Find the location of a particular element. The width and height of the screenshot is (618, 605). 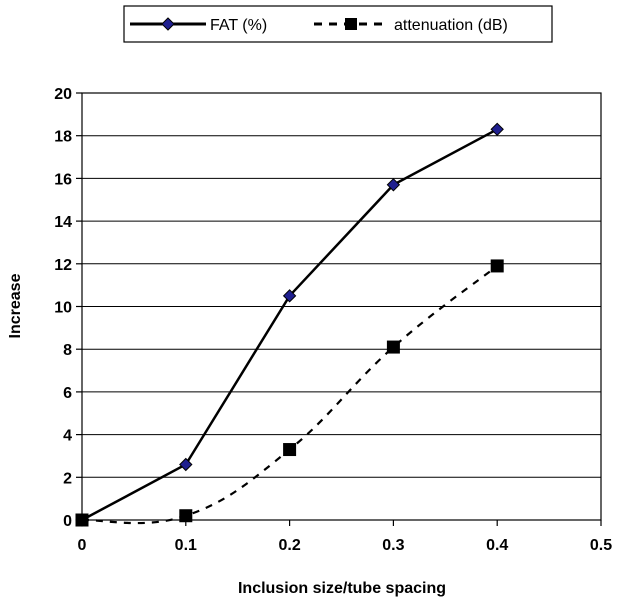

legend-marker-fat is located at coordinates (168, 24).